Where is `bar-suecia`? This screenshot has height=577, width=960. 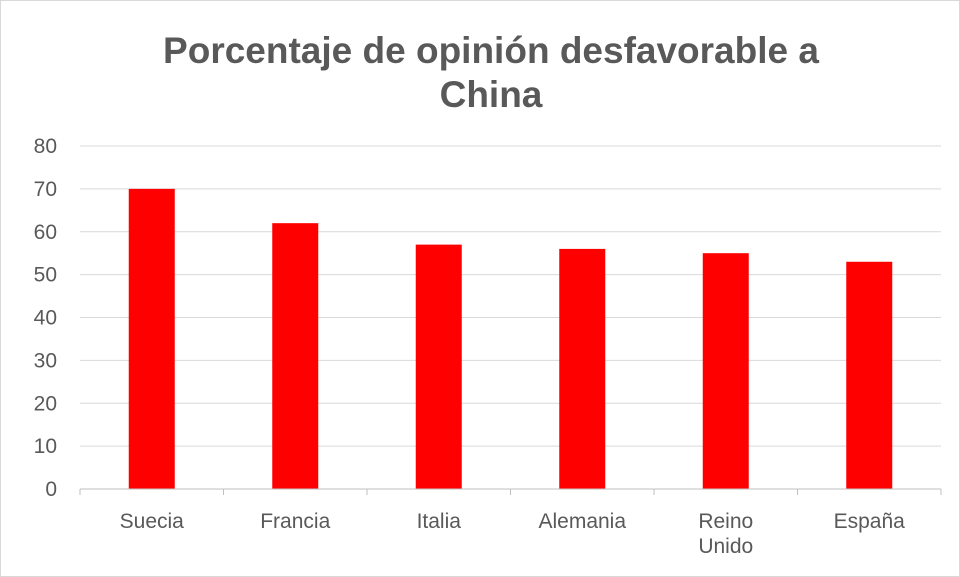 bar-suecia is located at coordinates (151, 338).